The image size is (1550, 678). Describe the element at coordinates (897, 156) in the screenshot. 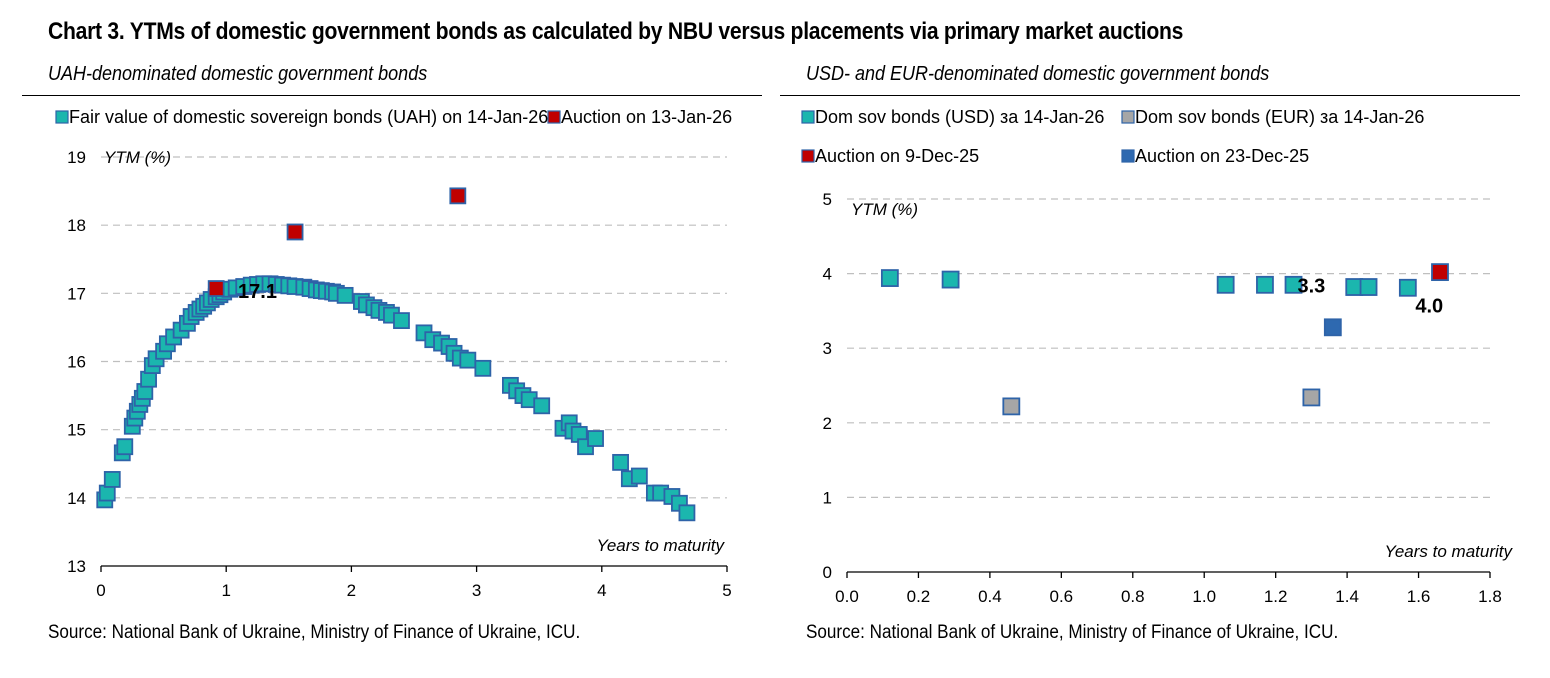

I see `c2-legend-label: Auction on 9-Dec-25` at that location.